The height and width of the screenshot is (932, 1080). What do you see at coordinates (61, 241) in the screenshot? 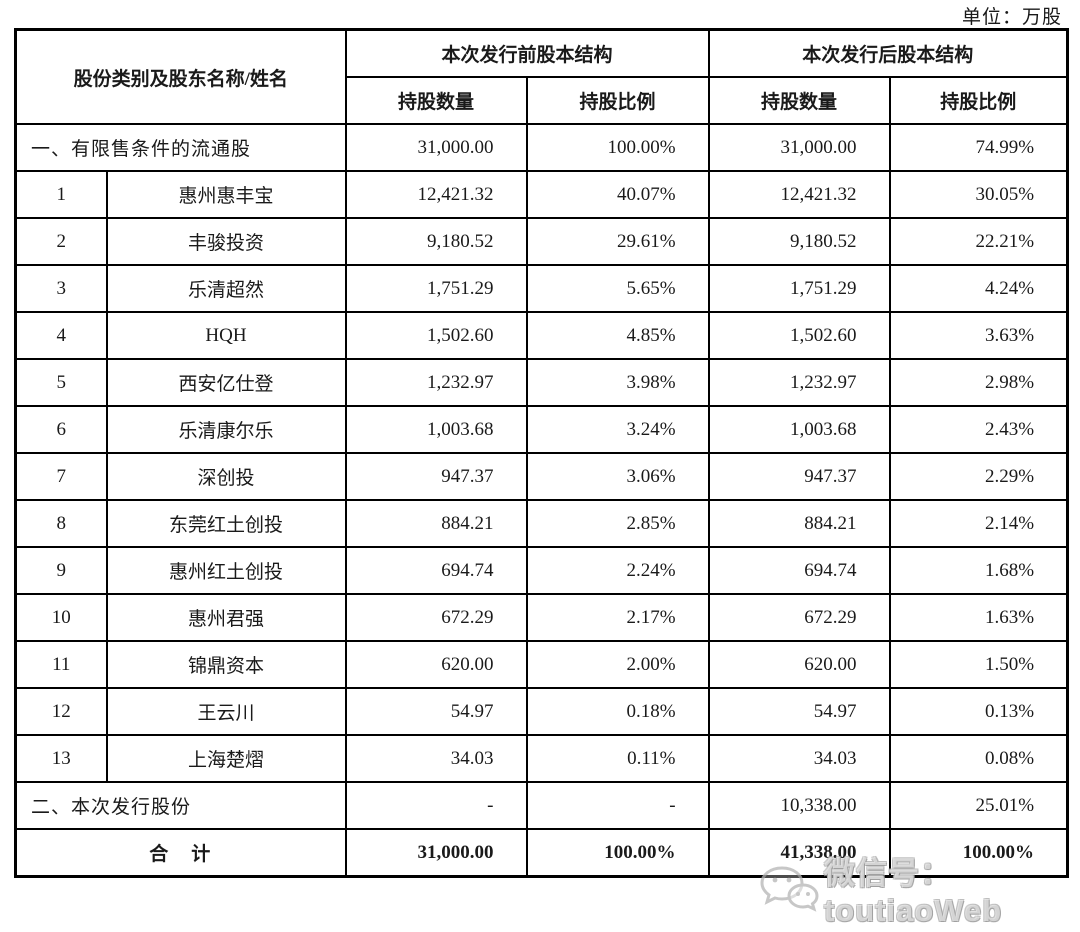
I see `shareholder-index: 2` at bounding box center [61, 241].